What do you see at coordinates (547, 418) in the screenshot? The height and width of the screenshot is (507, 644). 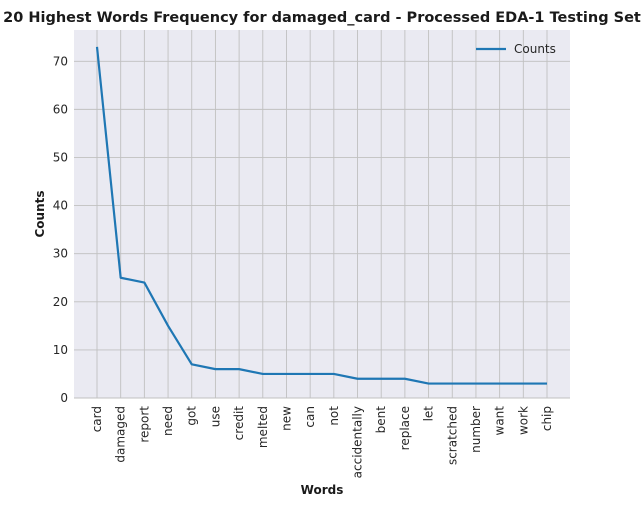 I see `x-tick-label: chip` at bounding box center [547, 418].